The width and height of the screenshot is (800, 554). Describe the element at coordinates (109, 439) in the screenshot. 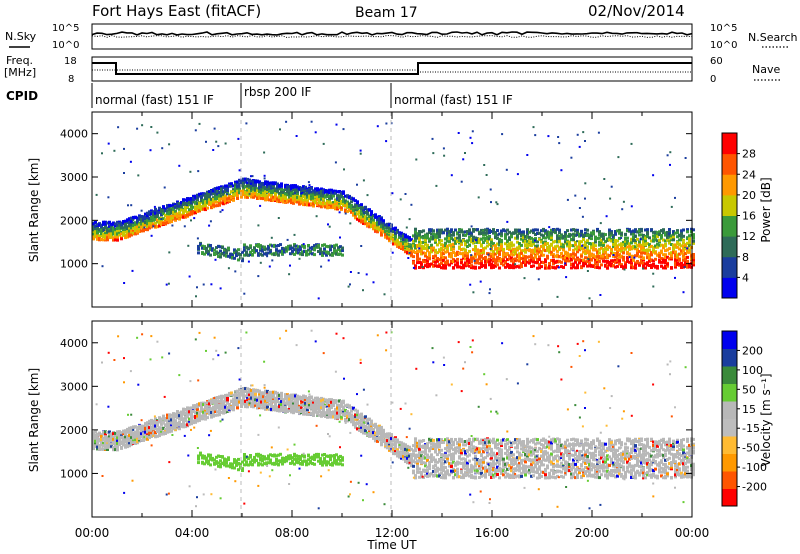

I see `velocity-echo` at that location.